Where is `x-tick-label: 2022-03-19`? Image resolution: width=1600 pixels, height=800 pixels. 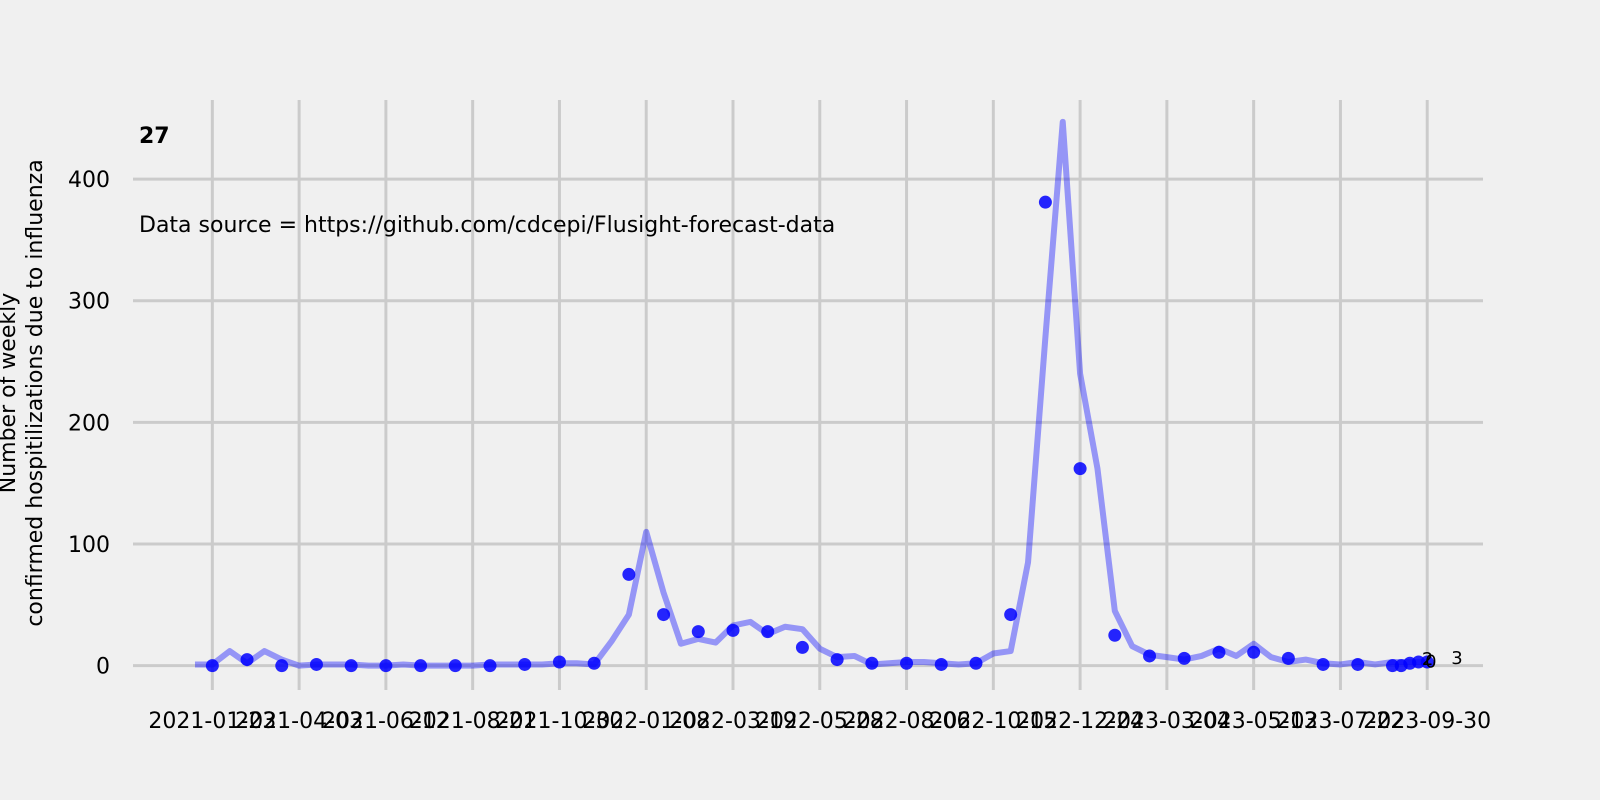 x-tick-label: 2022-03-19 is located at coordinates (733, 721).